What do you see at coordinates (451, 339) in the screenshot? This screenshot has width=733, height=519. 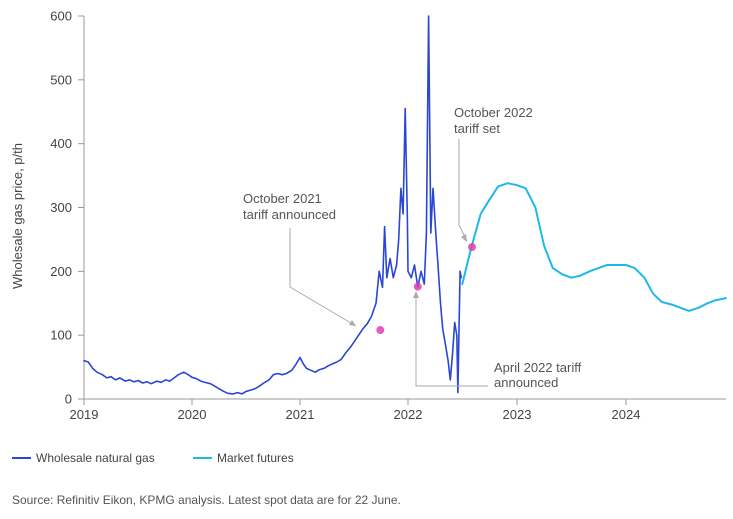 I see `leader-line-apr-2022` at bounding box center [451, 339].